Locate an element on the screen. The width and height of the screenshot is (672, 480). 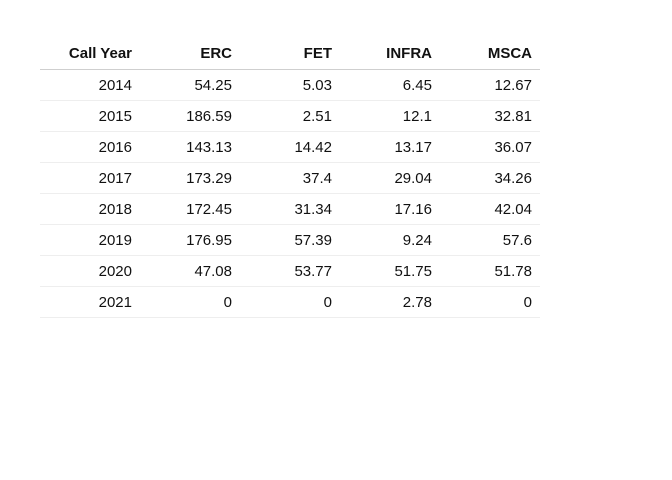
column-header-fet: FET is located at coordinates (290, 54).